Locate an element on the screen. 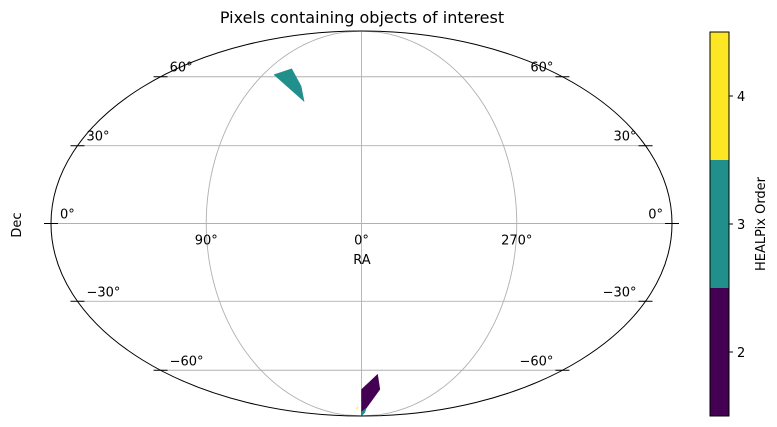 The width and height of the screenshot is (777, 427). dec-tick-label-left: 0° is located at coordinates (655, 215).